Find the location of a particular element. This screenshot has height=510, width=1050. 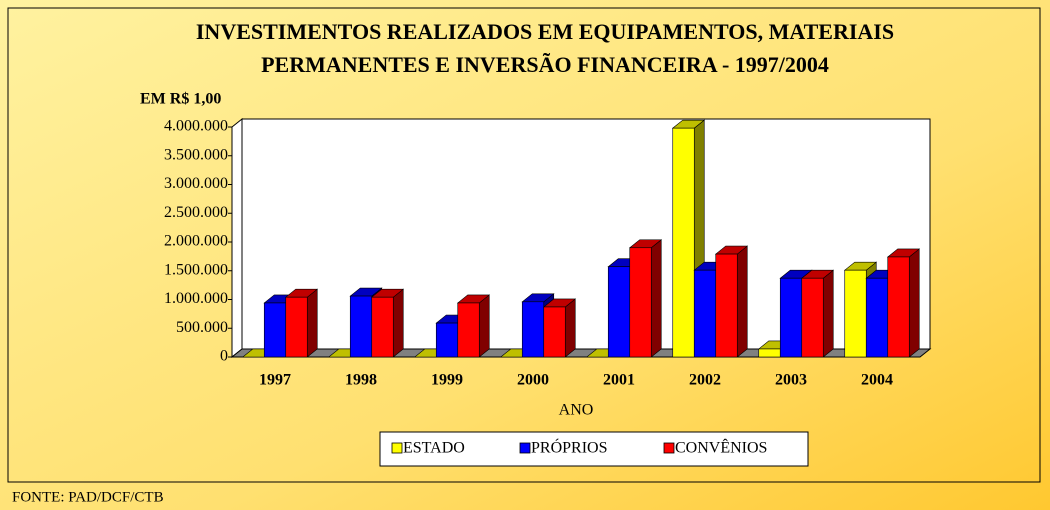

side-wall is located at coordinates (237, 238).